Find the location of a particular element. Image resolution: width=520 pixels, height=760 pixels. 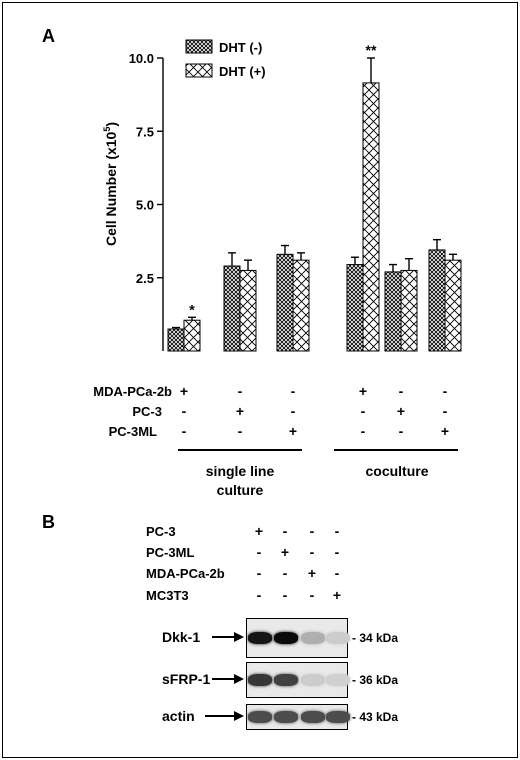

group-label: single line is located at coordinates (240, 471).